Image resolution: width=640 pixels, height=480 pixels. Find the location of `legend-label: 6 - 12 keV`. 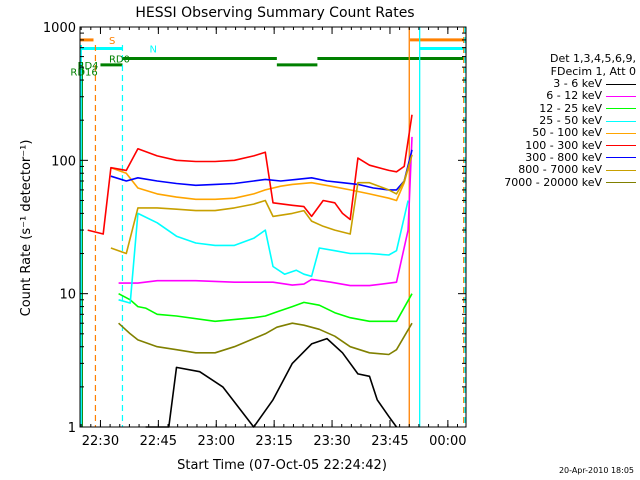

legend-label: 6 - 12 keV is located at coordinates (574, 96).